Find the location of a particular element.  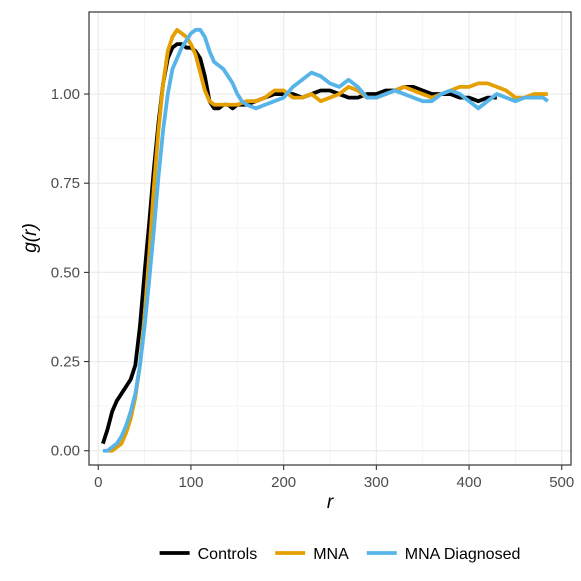

y-tick-label: 0.25 is located at coordinates (65, 362).